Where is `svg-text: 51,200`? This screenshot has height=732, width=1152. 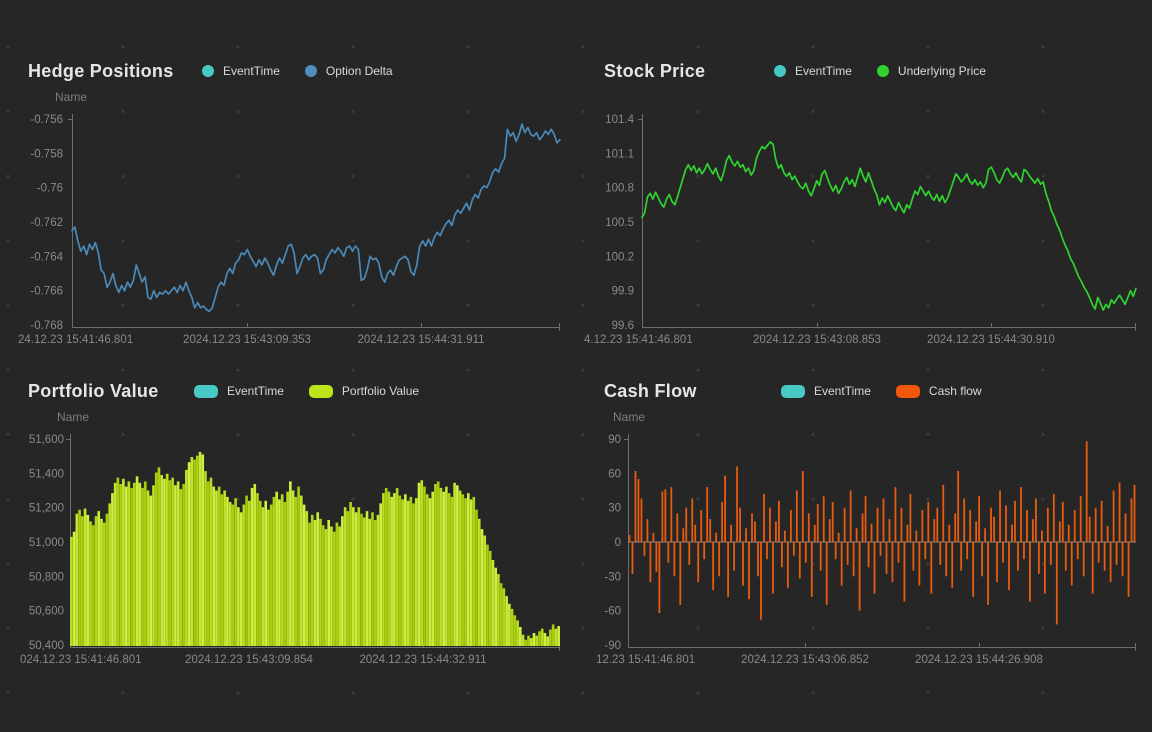 svg-text: 51,200 is located at coordinates (46, 509).